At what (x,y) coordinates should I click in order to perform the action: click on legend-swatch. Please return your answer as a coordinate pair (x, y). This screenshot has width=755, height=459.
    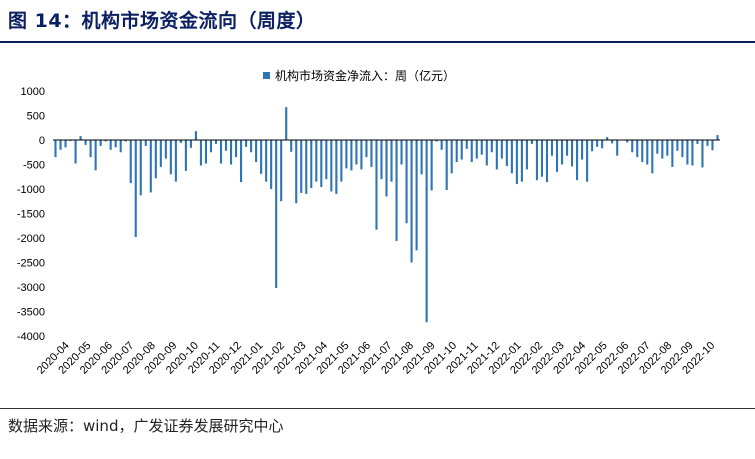
    Looking at the image, I should click on (266, 75).